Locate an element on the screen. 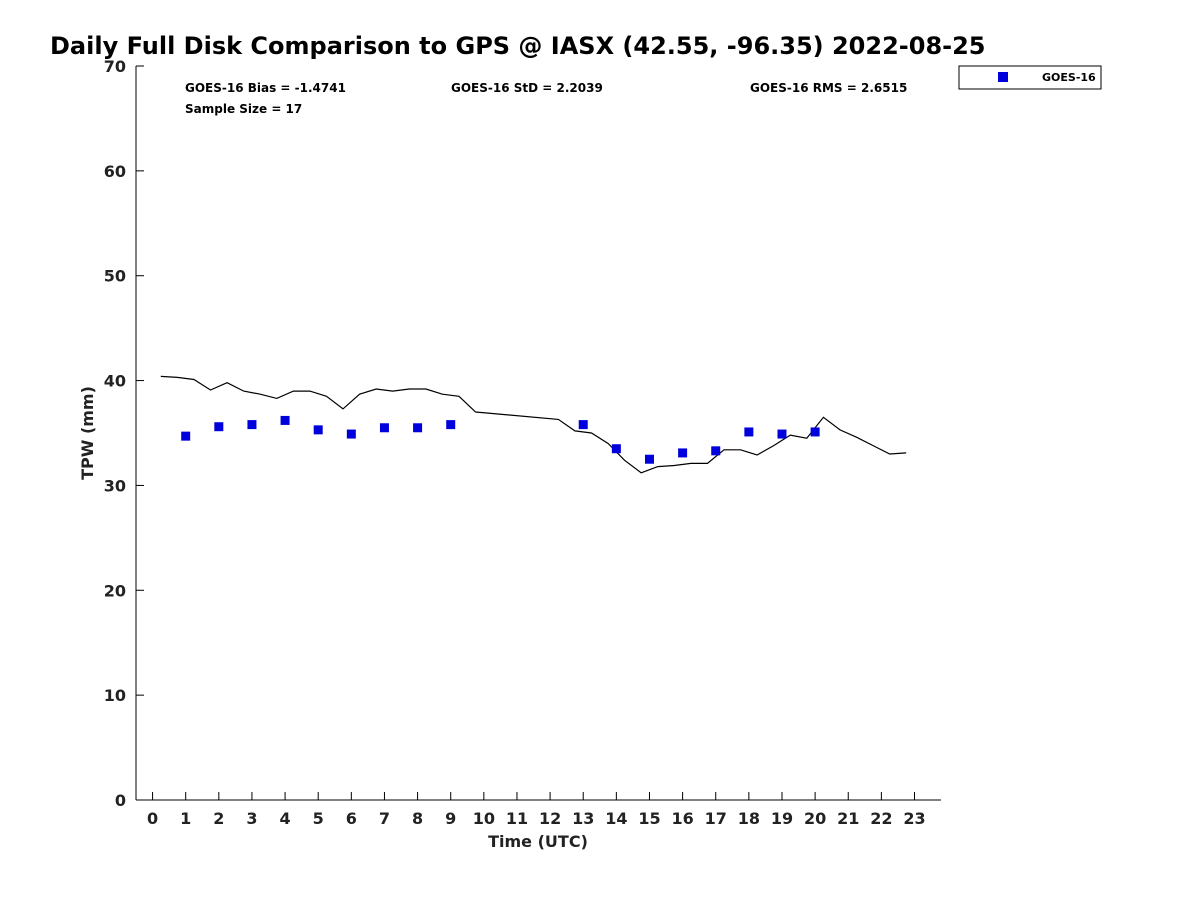  legend: GOES-16 is located at coordinates (1030, 77).